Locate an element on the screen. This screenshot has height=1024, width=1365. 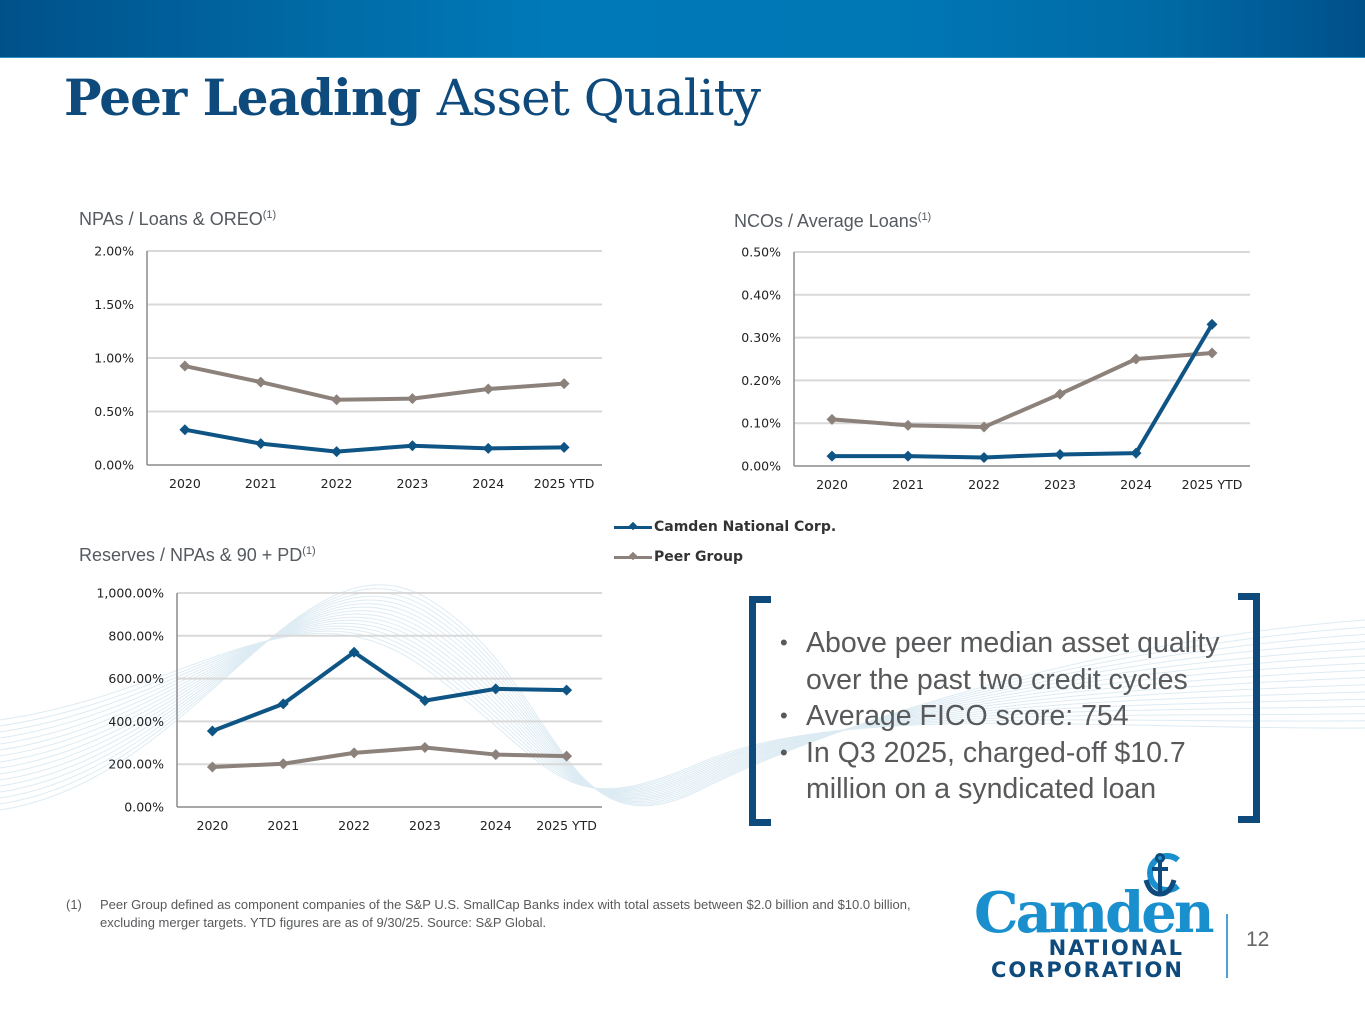
legend-label: Camden National Corp. is located at coordinates (745, 527).